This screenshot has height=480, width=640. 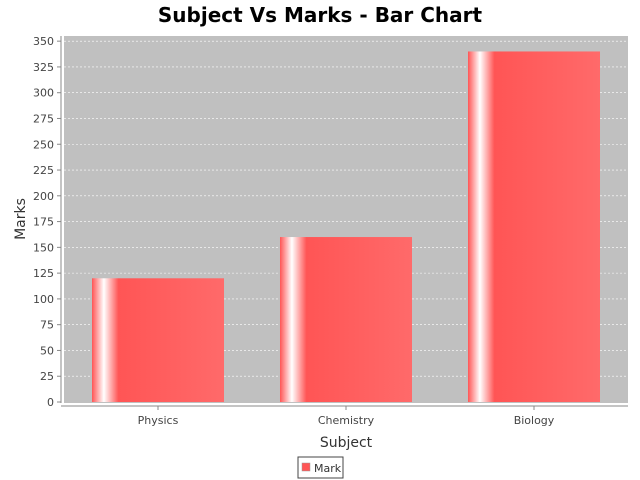 What do you see at coordinates (306, 467) in the screenshot?
I see `legend-swatch` at bounding box center [306, 467].